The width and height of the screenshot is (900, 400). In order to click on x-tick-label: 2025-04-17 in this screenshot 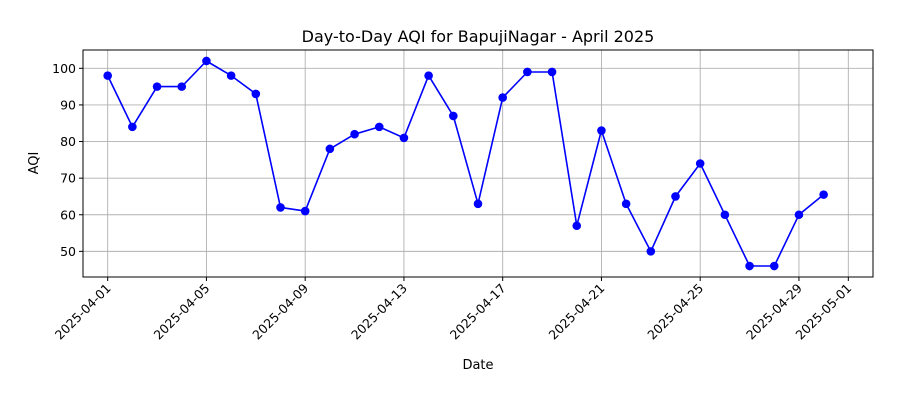, I will do `click(478, 312)`.